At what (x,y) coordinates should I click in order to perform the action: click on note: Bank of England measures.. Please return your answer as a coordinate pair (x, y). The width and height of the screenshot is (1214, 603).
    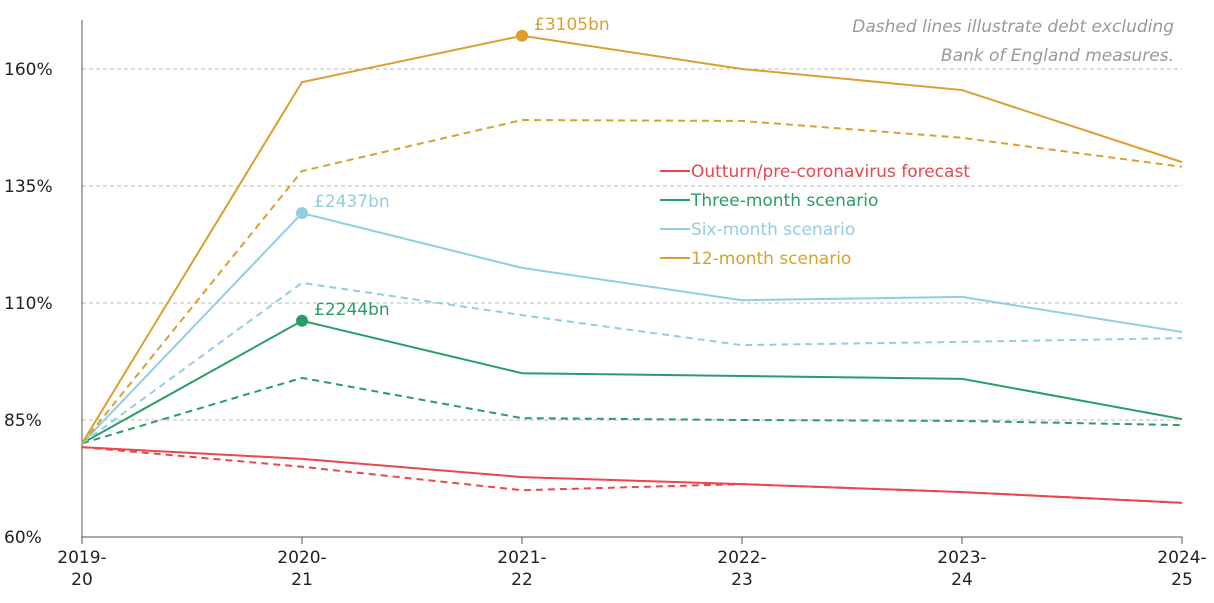
    Looking at the image, I should click on (1057, 56).